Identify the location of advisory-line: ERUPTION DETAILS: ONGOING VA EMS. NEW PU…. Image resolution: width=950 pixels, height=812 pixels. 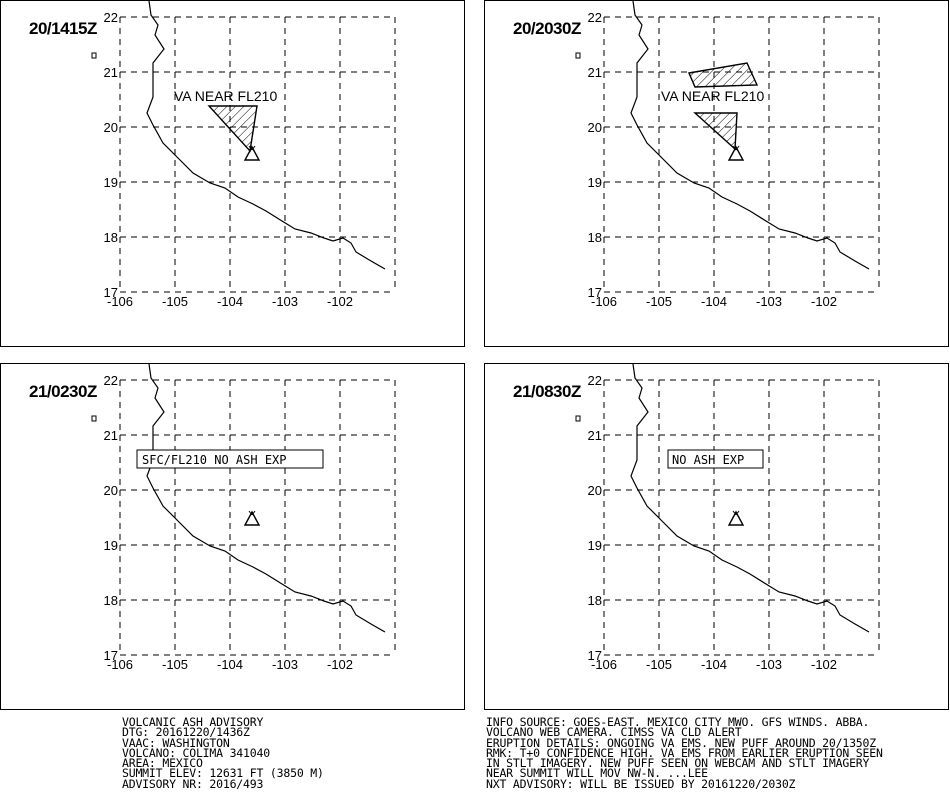
(681, 742).